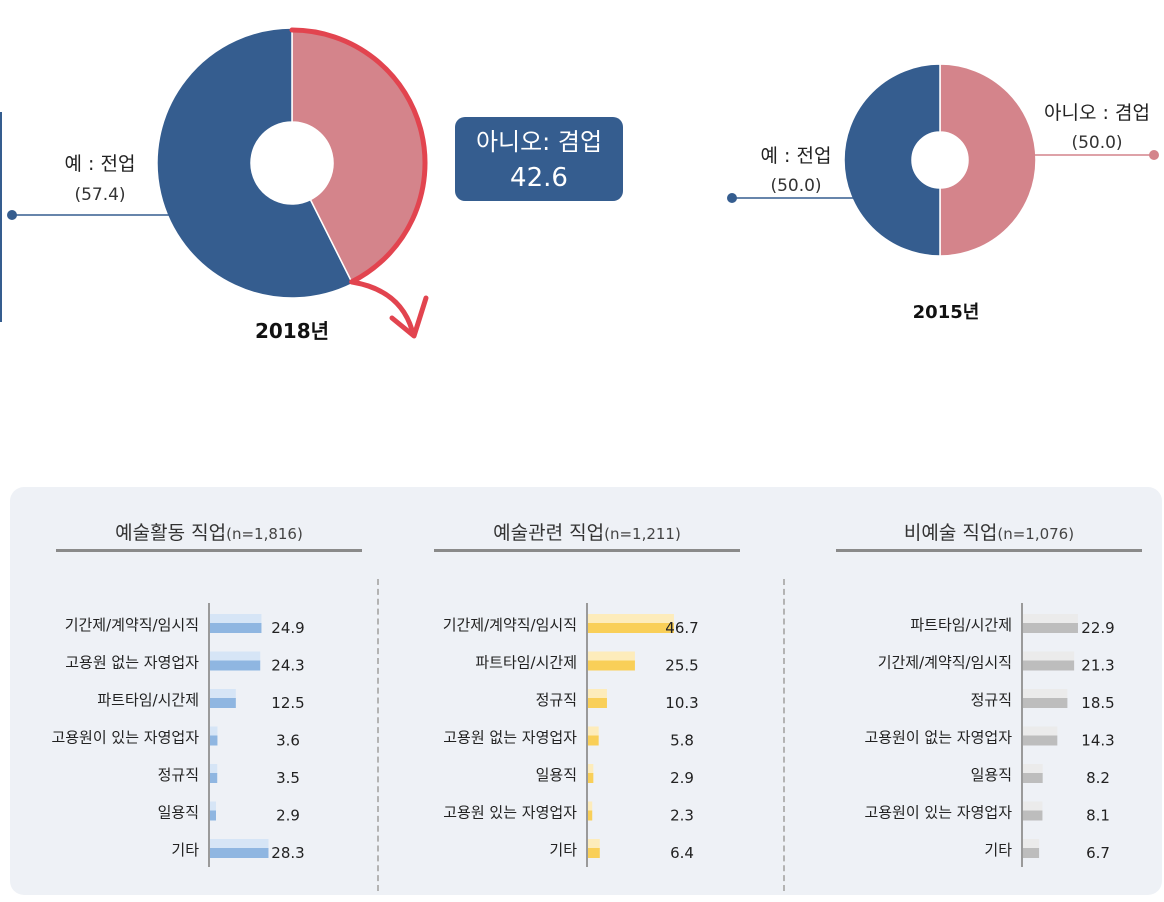 This screenshot has height=902, width=1164. I want to click on panel-title-related-n: (n=1,211), so click(642, 534).